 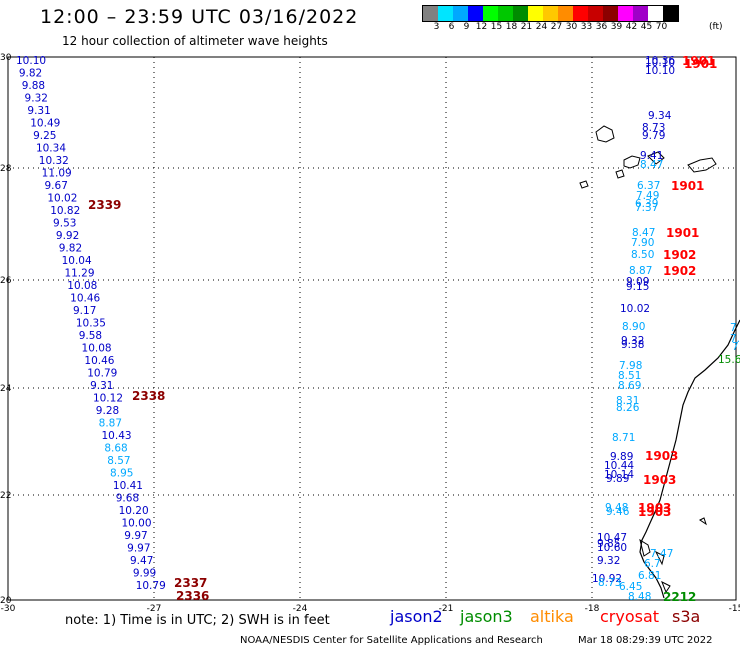 I want to click on swh-reading: 10.41, so click(x=128, y=486).